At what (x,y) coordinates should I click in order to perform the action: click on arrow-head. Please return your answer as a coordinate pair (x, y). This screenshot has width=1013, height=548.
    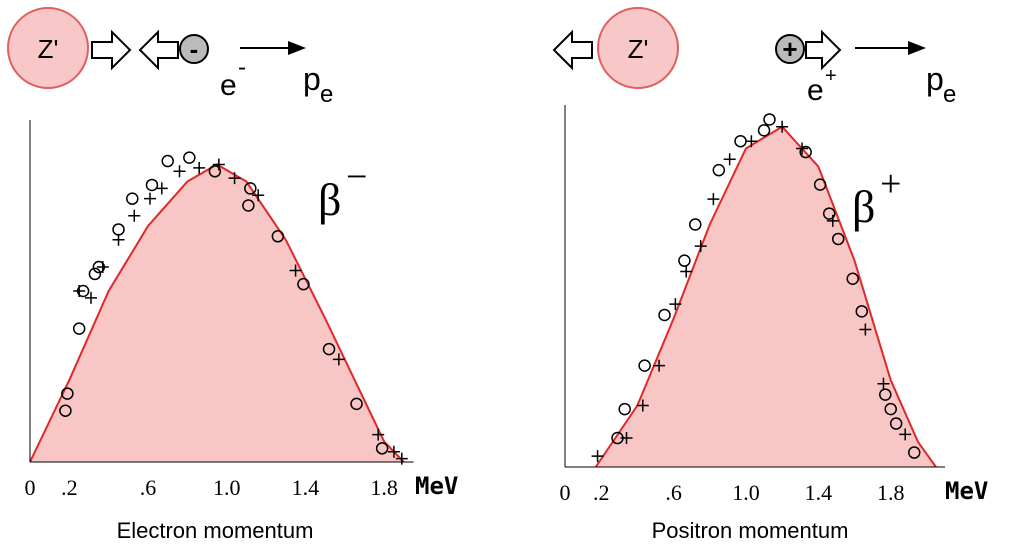
    Looking at the image, I should click on (297, 48).